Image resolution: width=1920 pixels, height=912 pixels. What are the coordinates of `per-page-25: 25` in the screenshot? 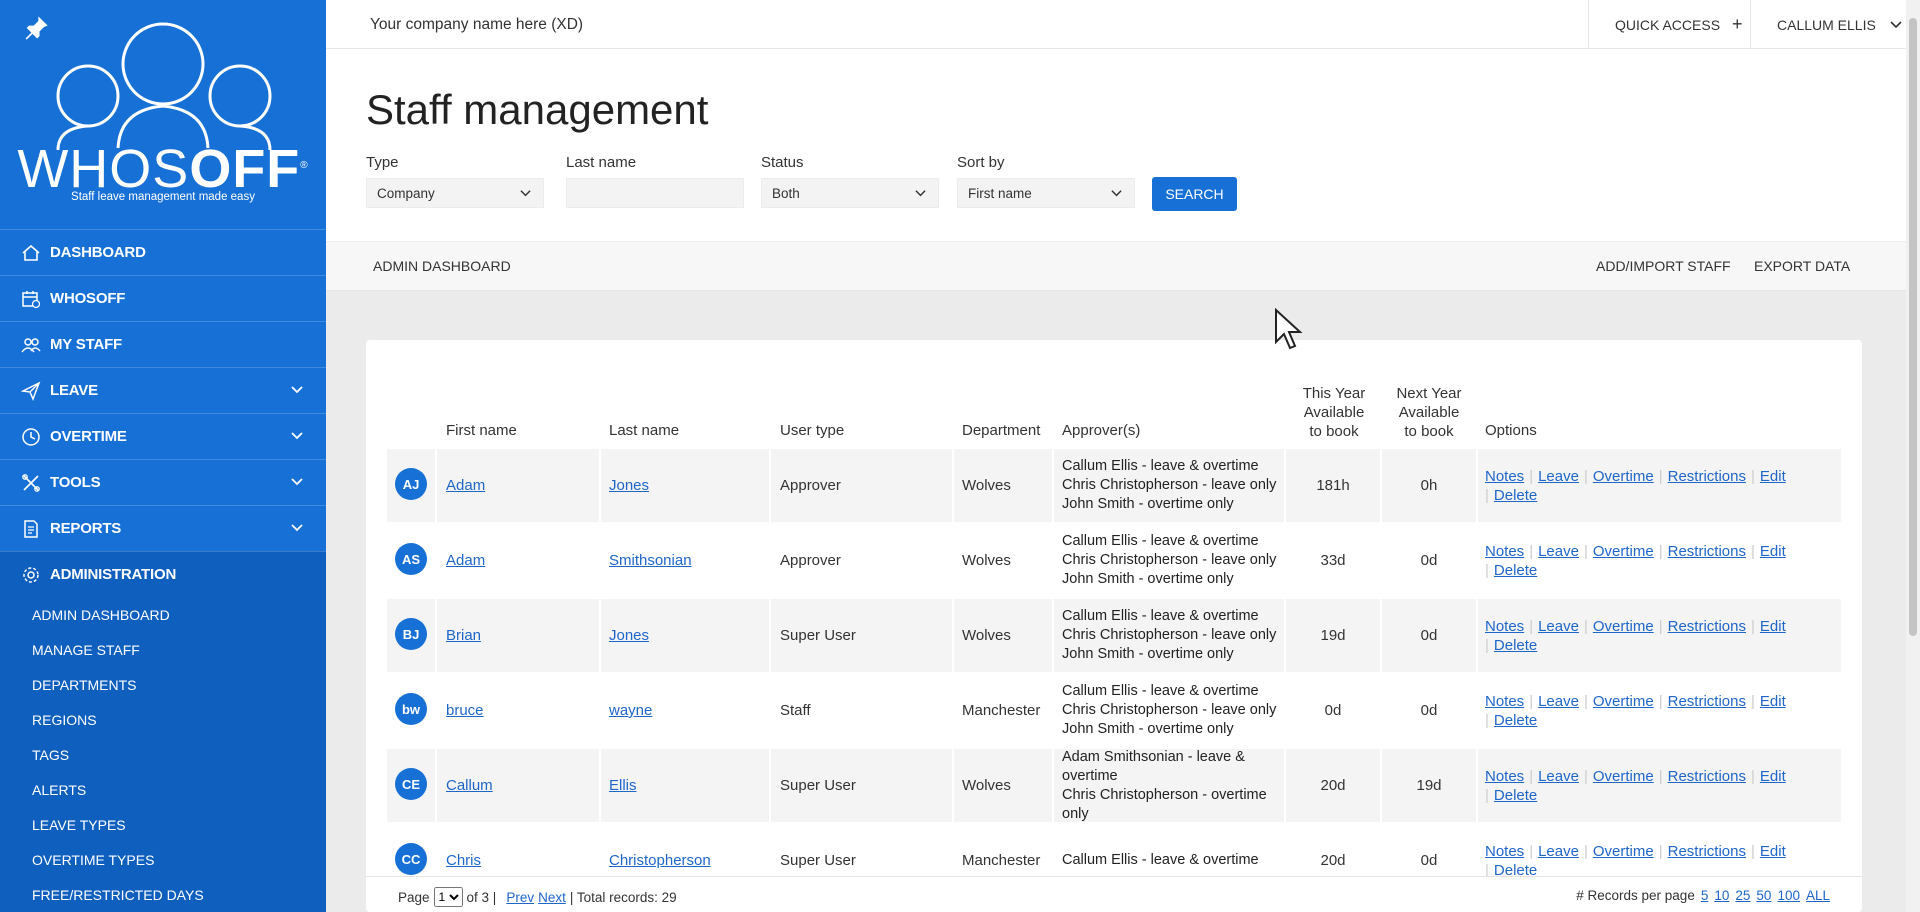 It's located at (1743, 895).